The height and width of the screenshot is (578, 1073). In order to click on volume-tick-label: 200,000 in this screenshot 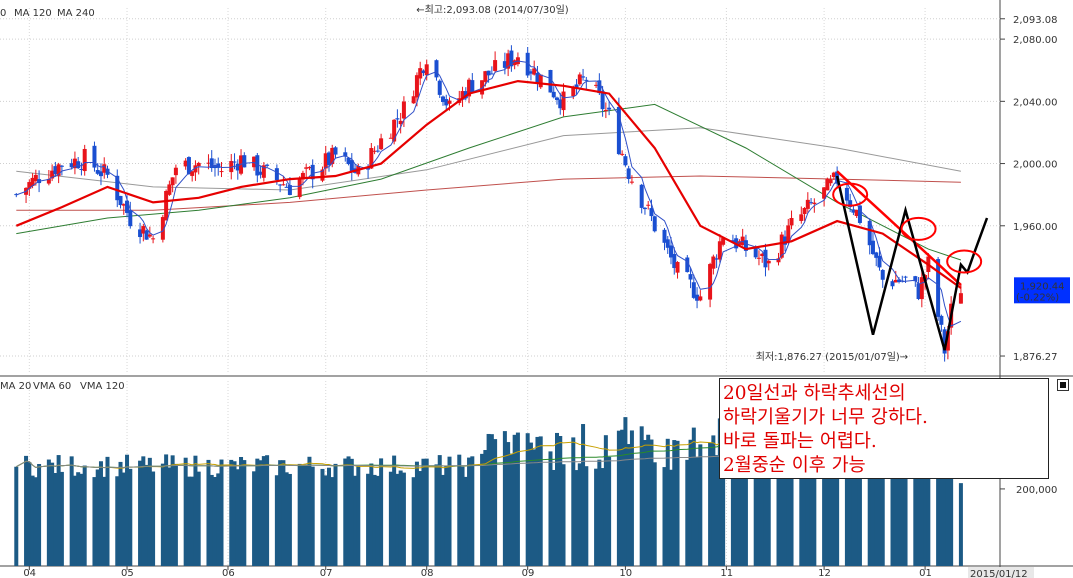, I will do `click(1036, 490)`.